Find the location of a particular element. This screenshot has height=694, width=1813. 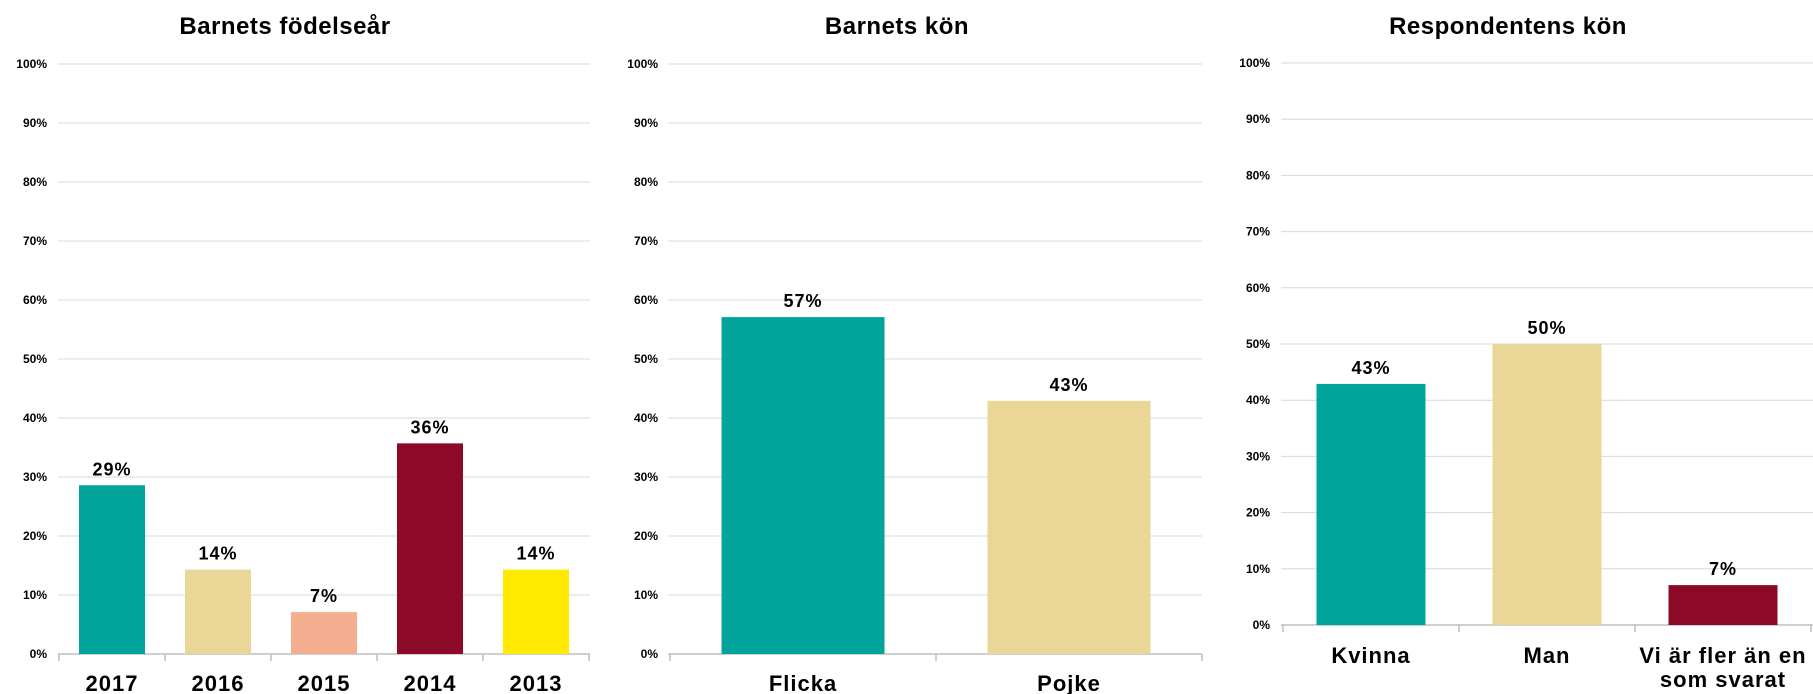

x-tick-label: 2013 is located at coordinates (536, 682).